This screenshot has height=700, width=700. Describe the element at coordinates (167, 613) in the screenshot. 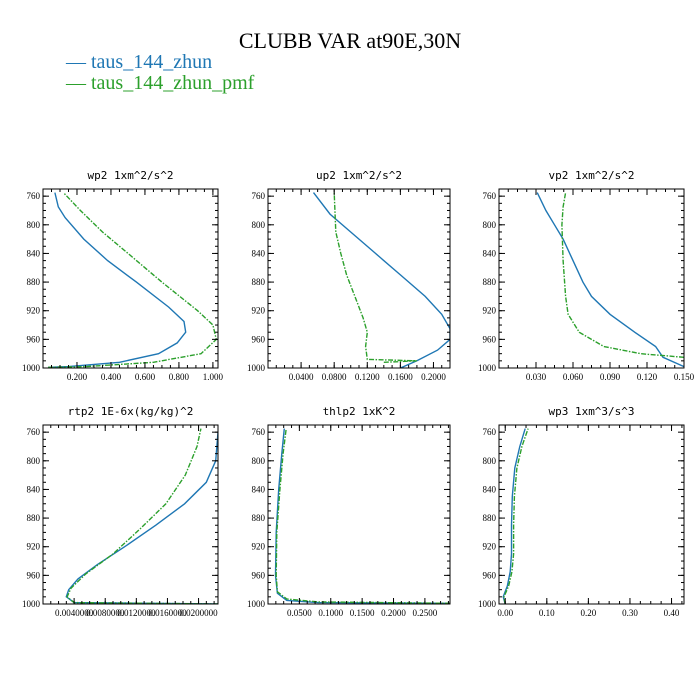

I see `x-tick-label: 0.0160000` at that location.